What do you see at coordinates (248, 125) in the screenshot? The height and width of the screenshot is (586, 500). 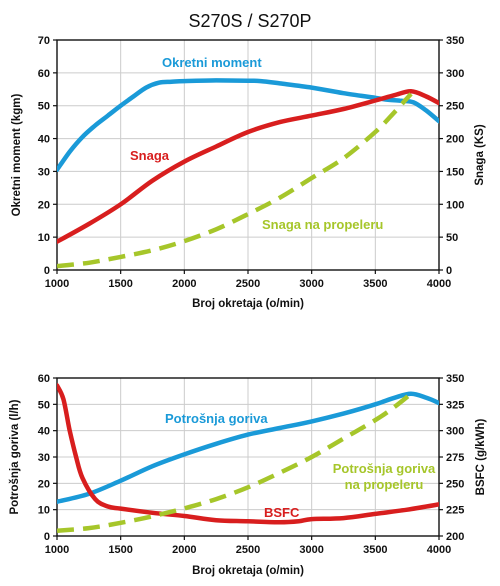 I see `series-line-okretni-moment` at bounding box center [248, 125].